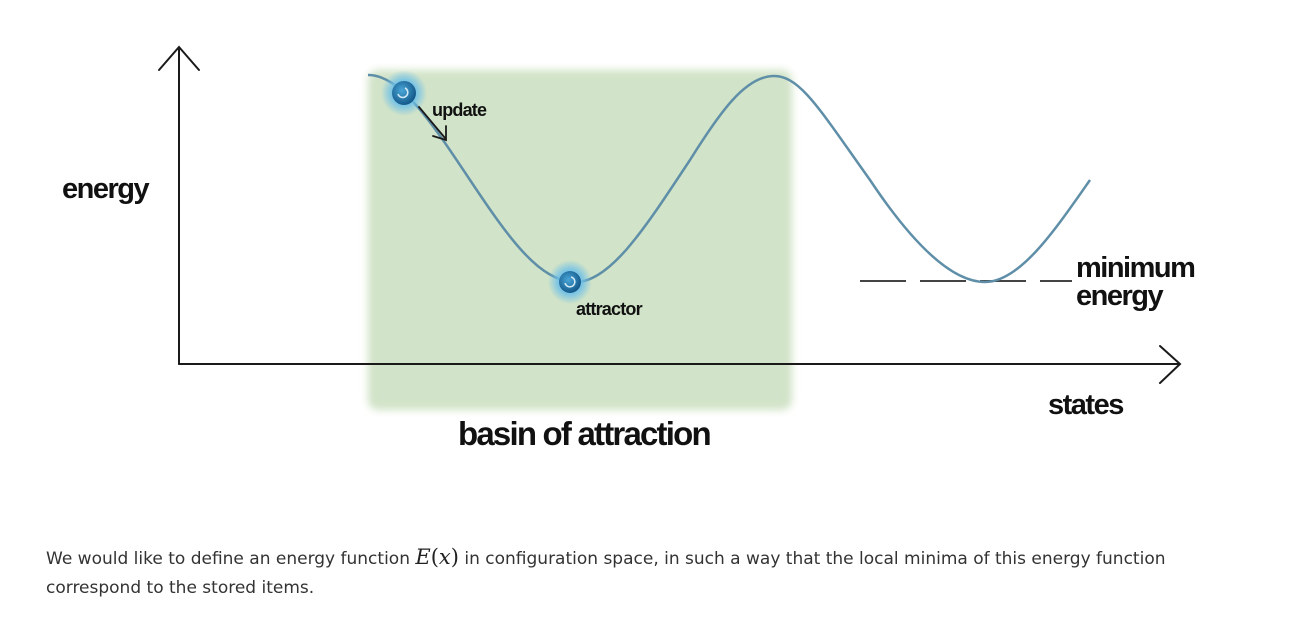 This screenshot has width=1302, height=620. What do you see at coordinates (584, 433) in the screenshot?
I see `basin-label: basin of attraction` at bounding box center [584, 433].